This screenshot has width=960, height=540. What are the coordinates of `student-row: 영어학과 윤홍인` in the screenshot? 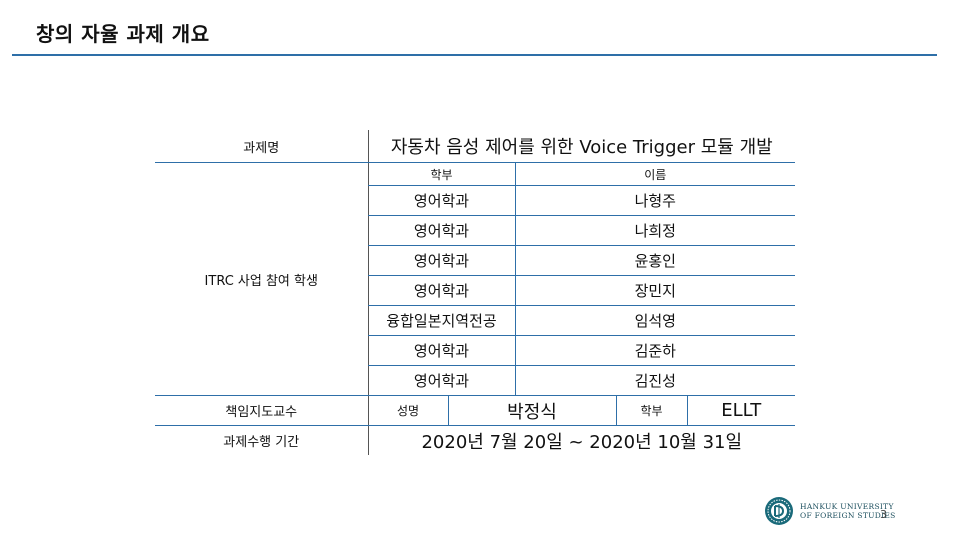 It's located at (475, 260).